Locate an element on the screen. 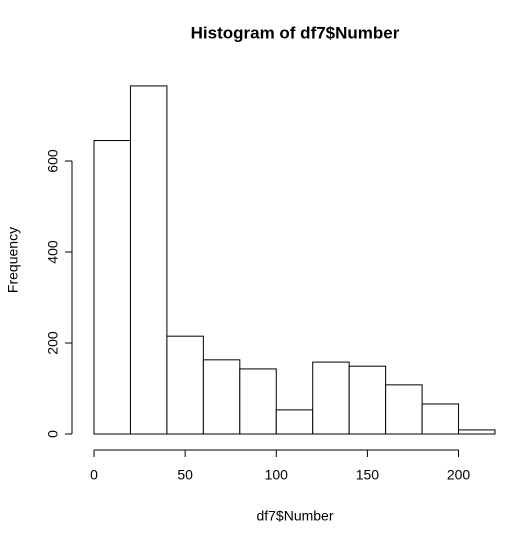 The image size is (530, 534). x-axis-label: df7$Number is located at coordinates (294, 516).